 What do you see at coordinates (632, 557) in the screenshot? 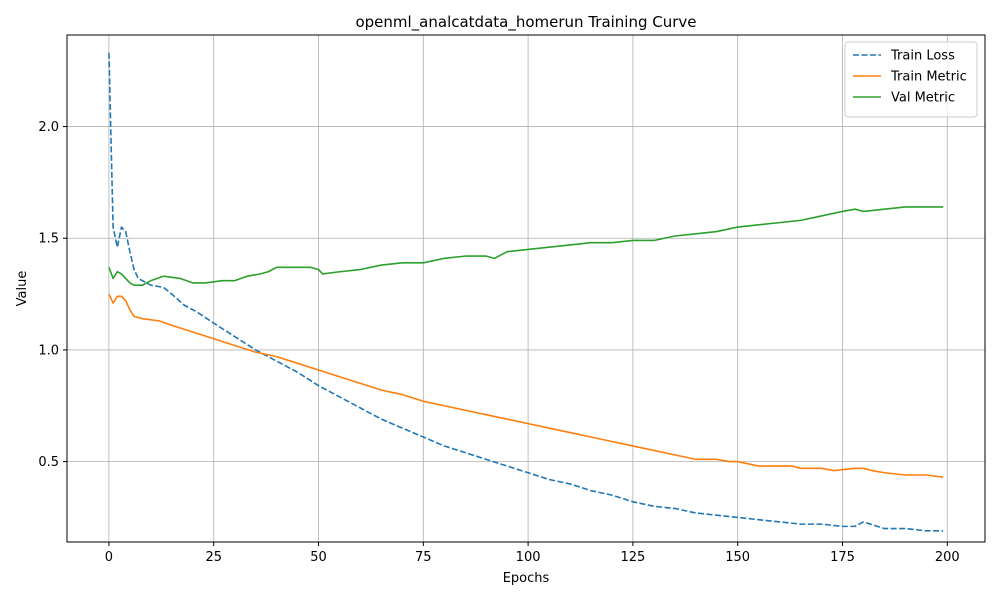
I see `x-tick-label: 125` at bounding box center [632, 557].